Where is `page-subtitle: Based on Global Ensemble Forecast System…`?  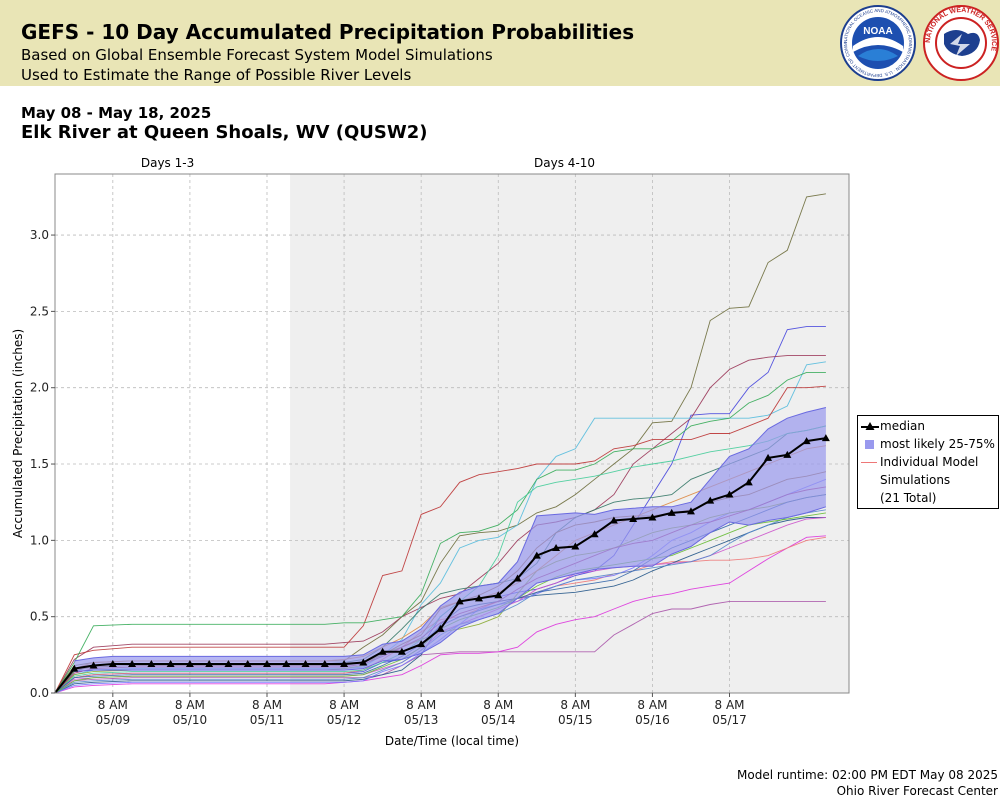 page-subtitle: Based on Global Ensemble Forecast System… is located at coordinates (257, 55).